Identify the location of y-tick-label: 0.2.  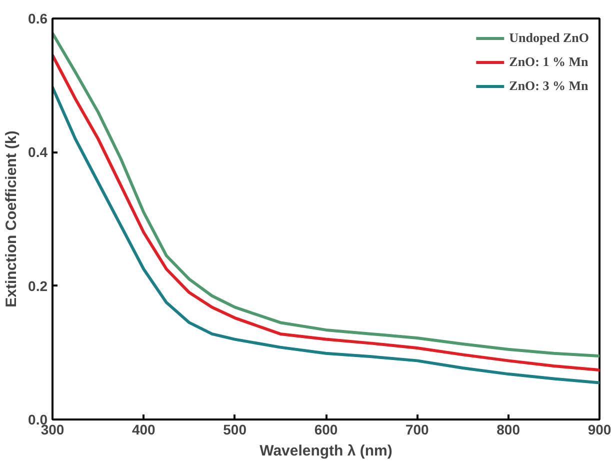
(38, 286).